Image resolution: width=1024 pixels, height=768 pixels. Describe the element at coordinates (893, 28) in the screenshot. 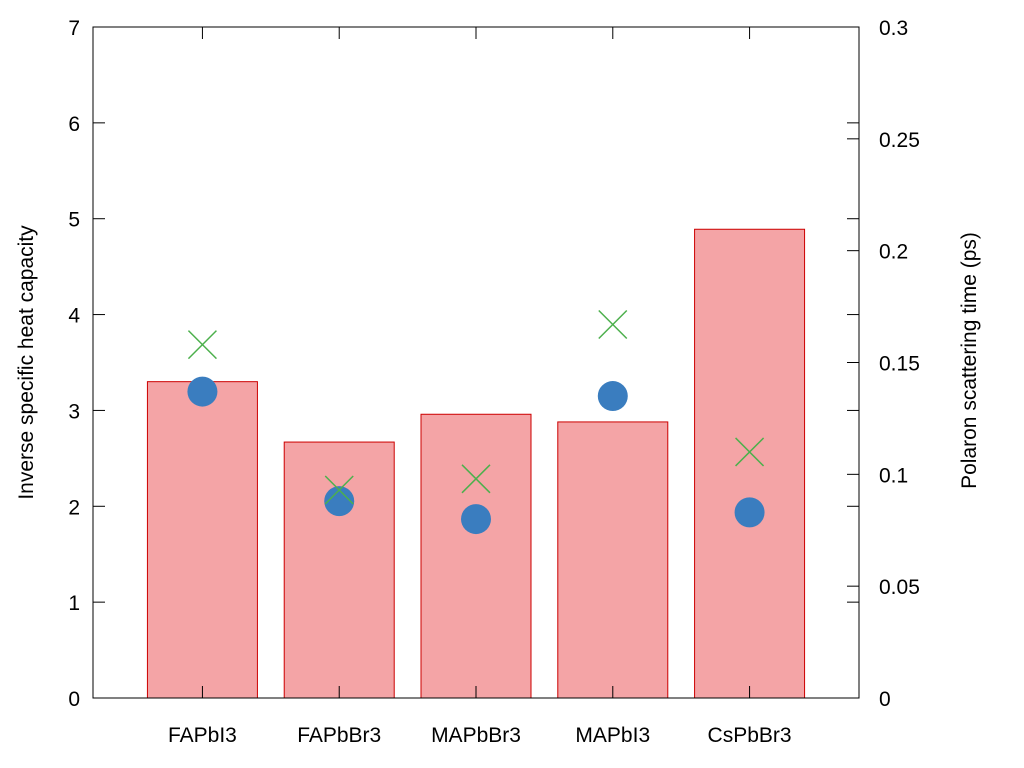

I see `y2-tick-label: 0.3` at that location.